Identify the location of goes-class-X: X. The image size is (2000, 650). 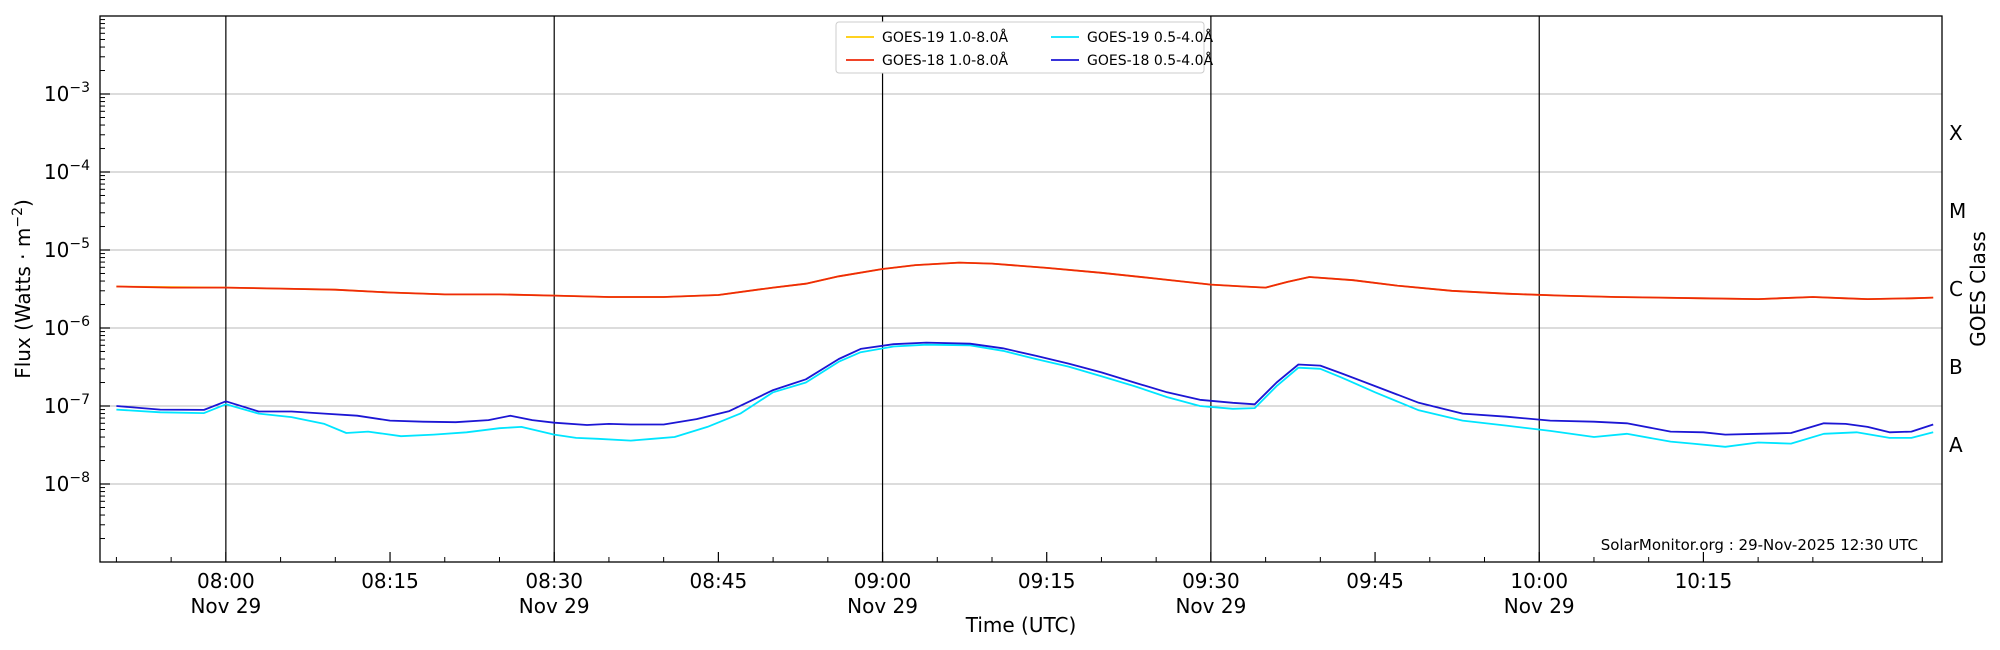
(1956, 133).